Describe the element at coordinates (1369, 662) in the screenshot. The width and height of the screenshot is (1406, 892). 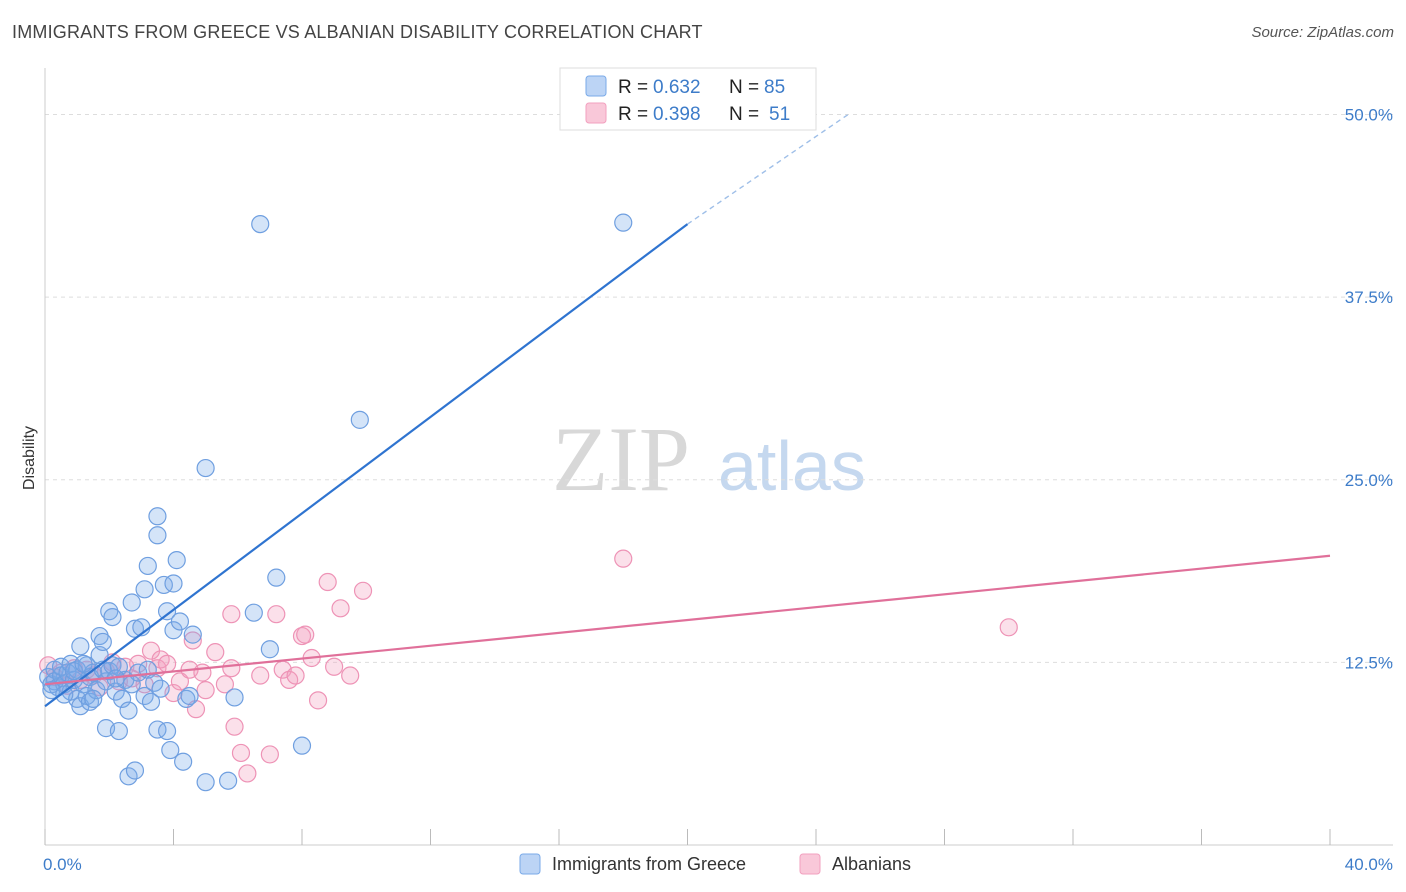
I see `y-tick-label-0: 12.5%` at that location.